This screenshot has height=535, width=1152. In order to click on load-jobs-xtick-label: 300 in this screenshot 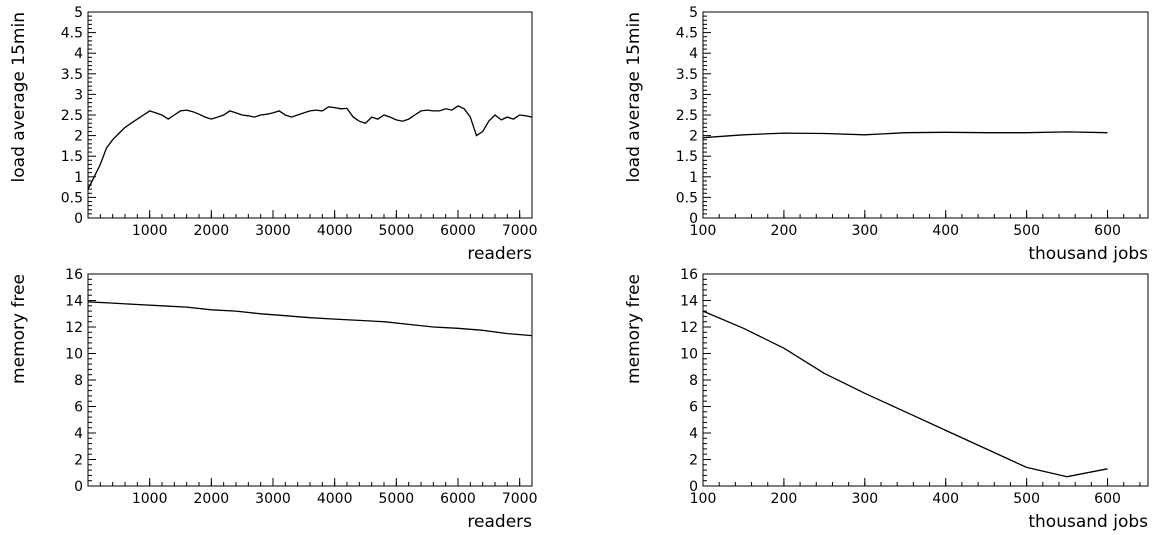, I will do `click(864, 231)`.